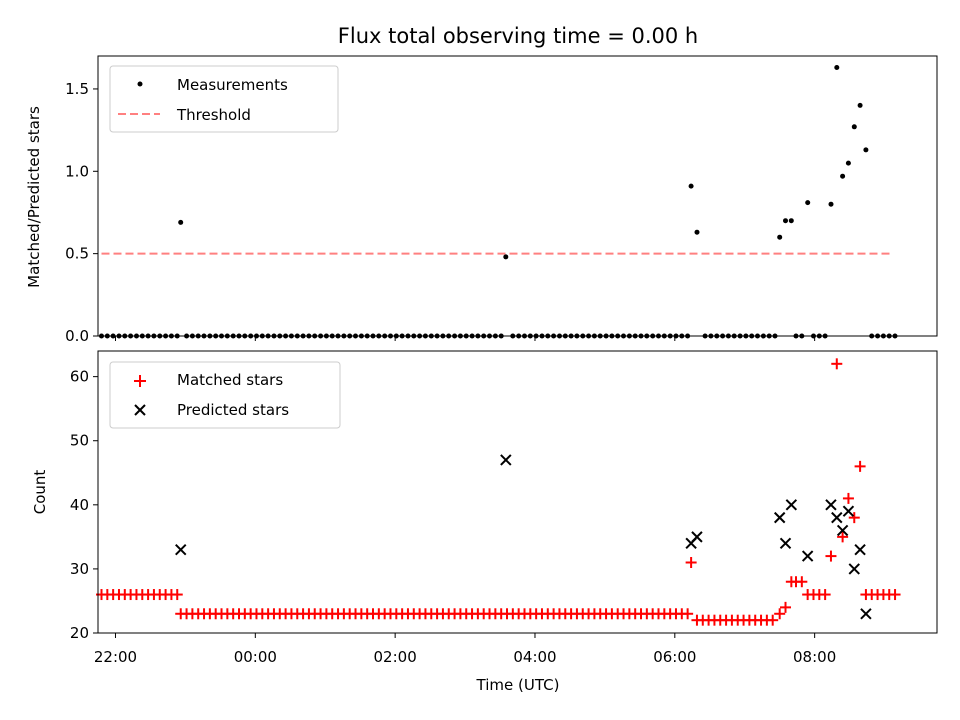 This screenshot has height=720, width=960. What do you see at coordinates (81, 212) in the screenshot?
I see `top-y-ticks: 0.0 0.5 1.0 1.5` at bounding box center [81, 212].